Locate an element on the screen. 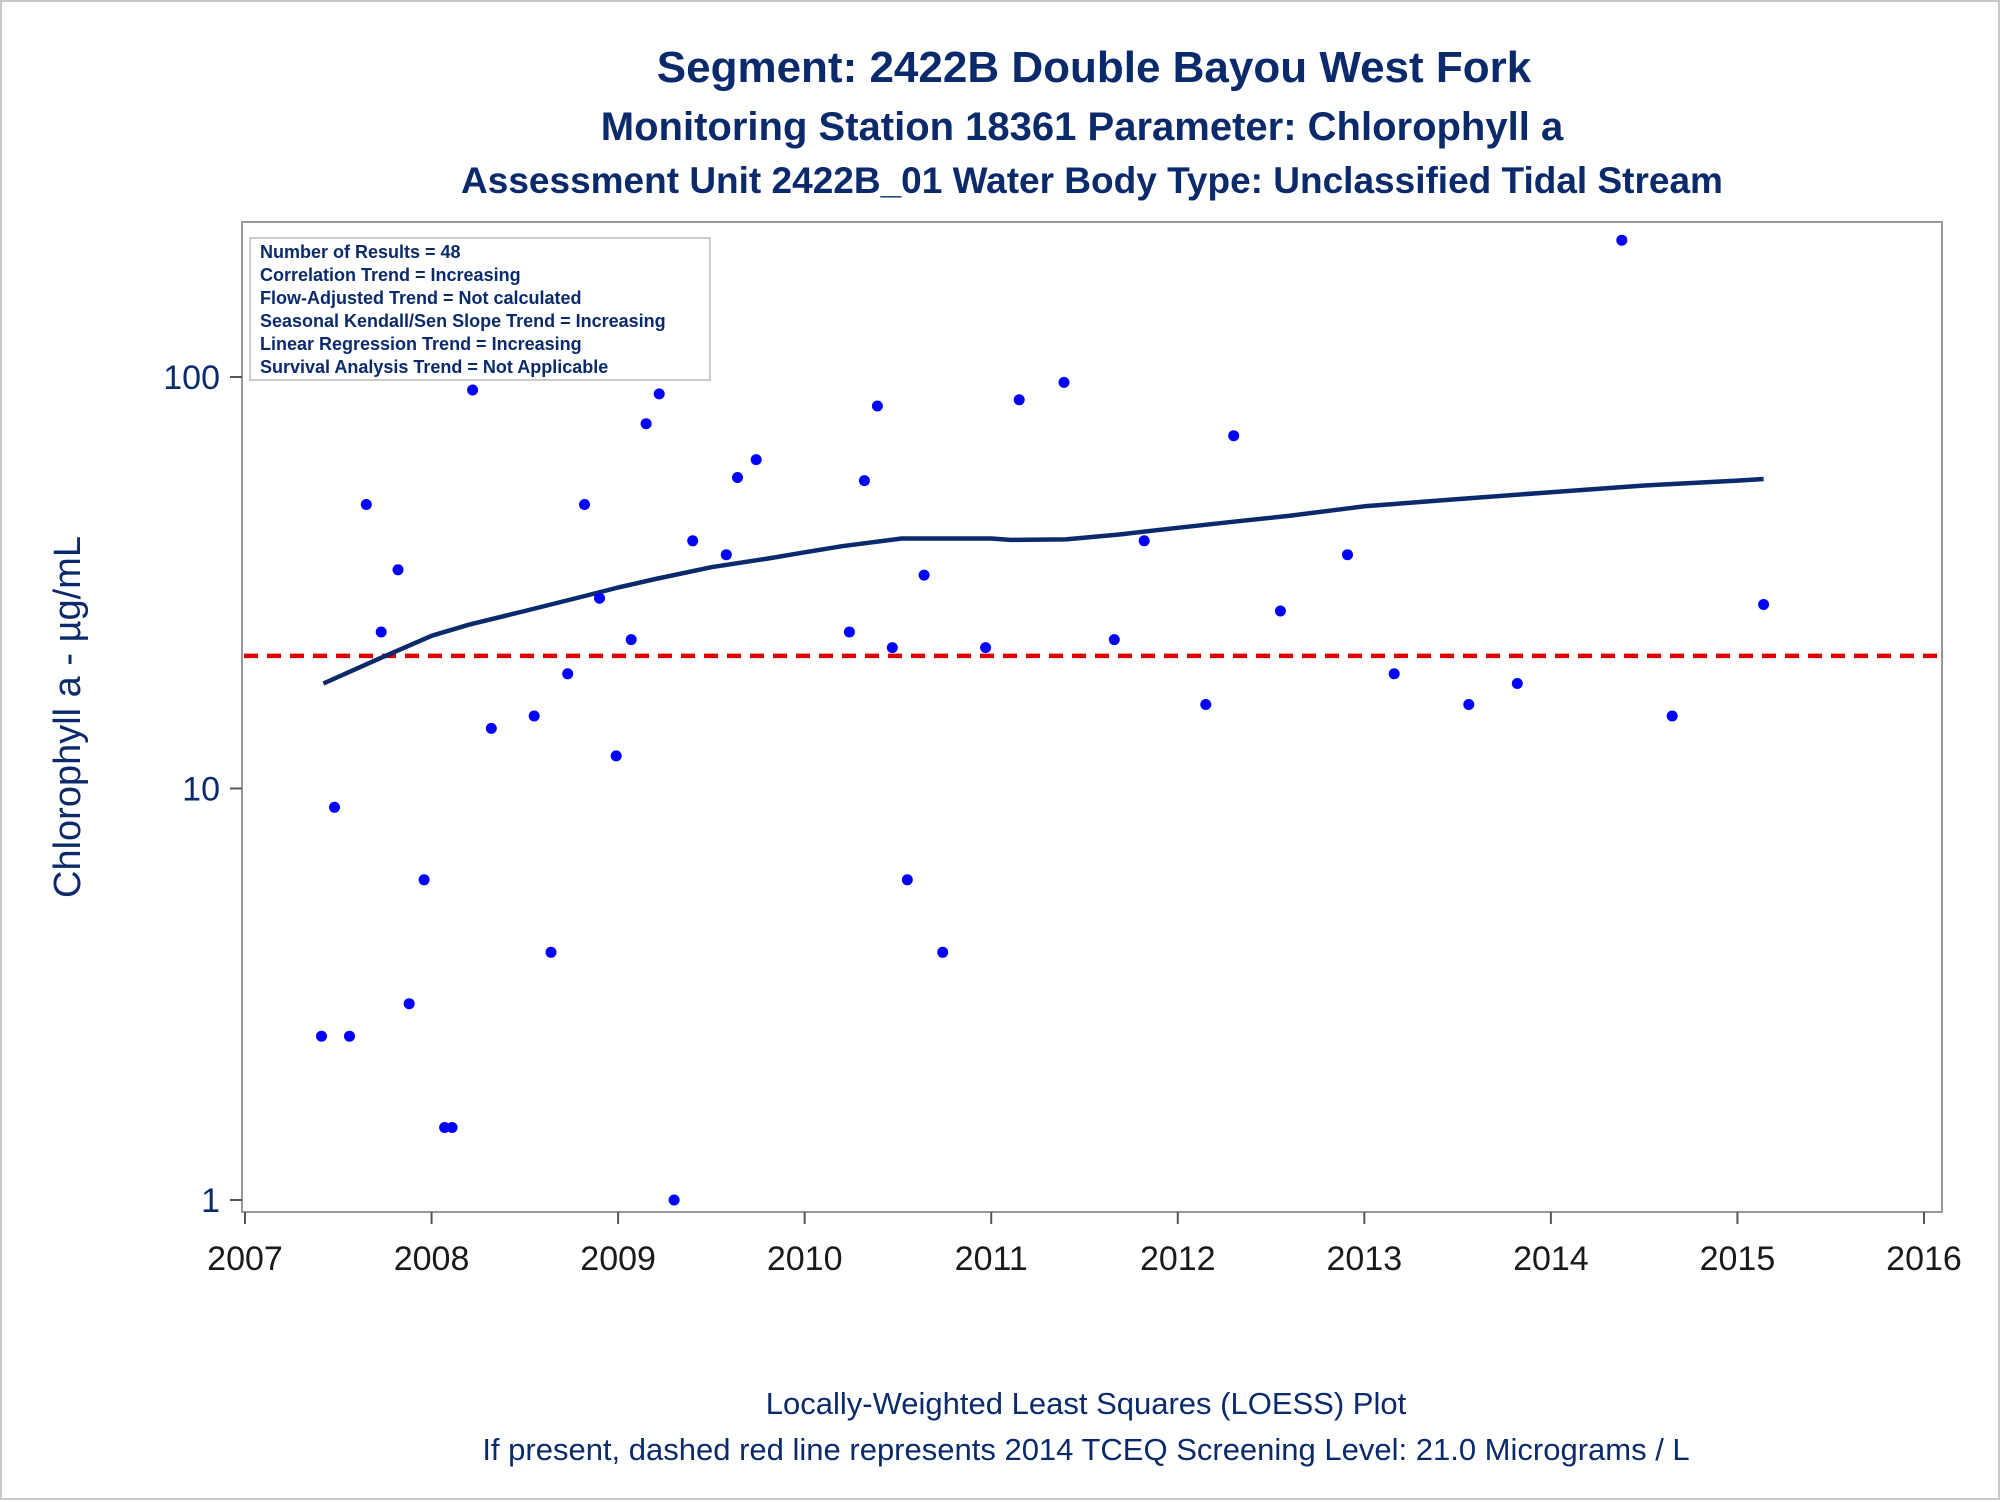 The width and height of the screenshot is (2000, 1502). stat-linear-regression-trend: Linear Regression Trend = Increasing is located at coordinates (421, 344).